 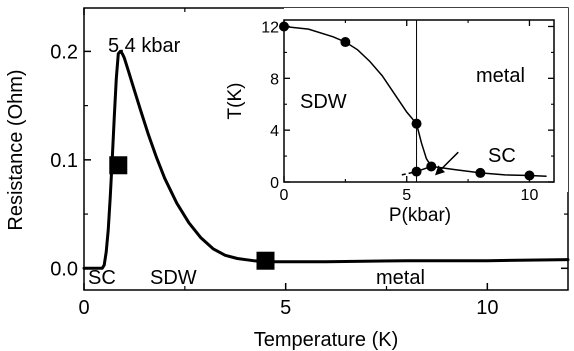 What do you see at coordinates (357, 96) in the screenshot?
I see `inset-sdw-boundary` at bounding box center [357, 96].